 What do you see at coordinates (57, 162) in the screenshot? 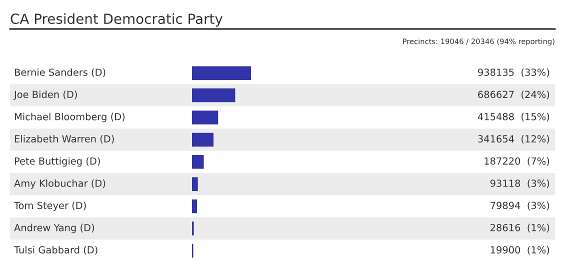
I see `y-tick-label: Pete Buttigieg (D)` at bounding box center [57, 162].